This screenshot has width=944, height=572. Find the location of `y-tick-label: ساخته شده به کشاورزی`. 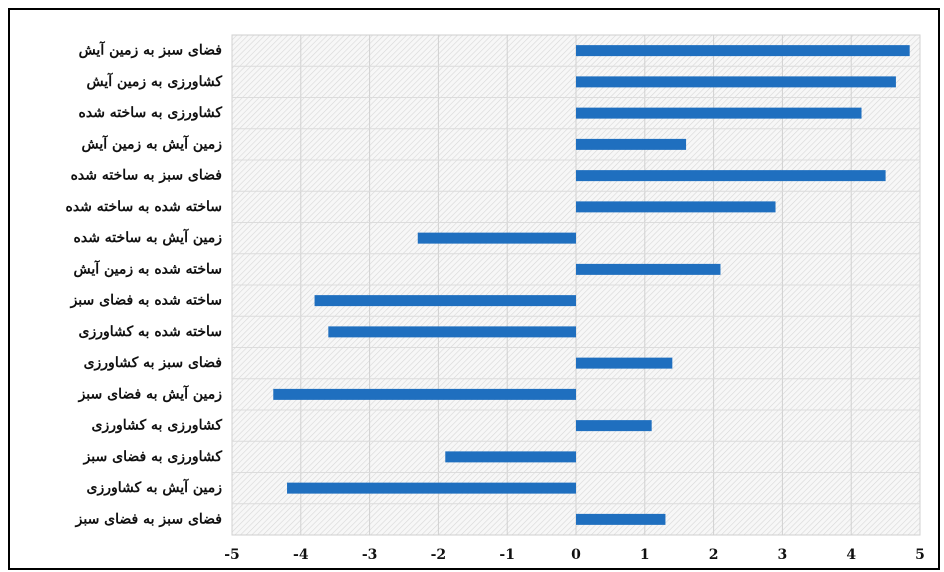

y-tick-label: ساخته شده به کشاورزی is located at coordinates (150, 332).